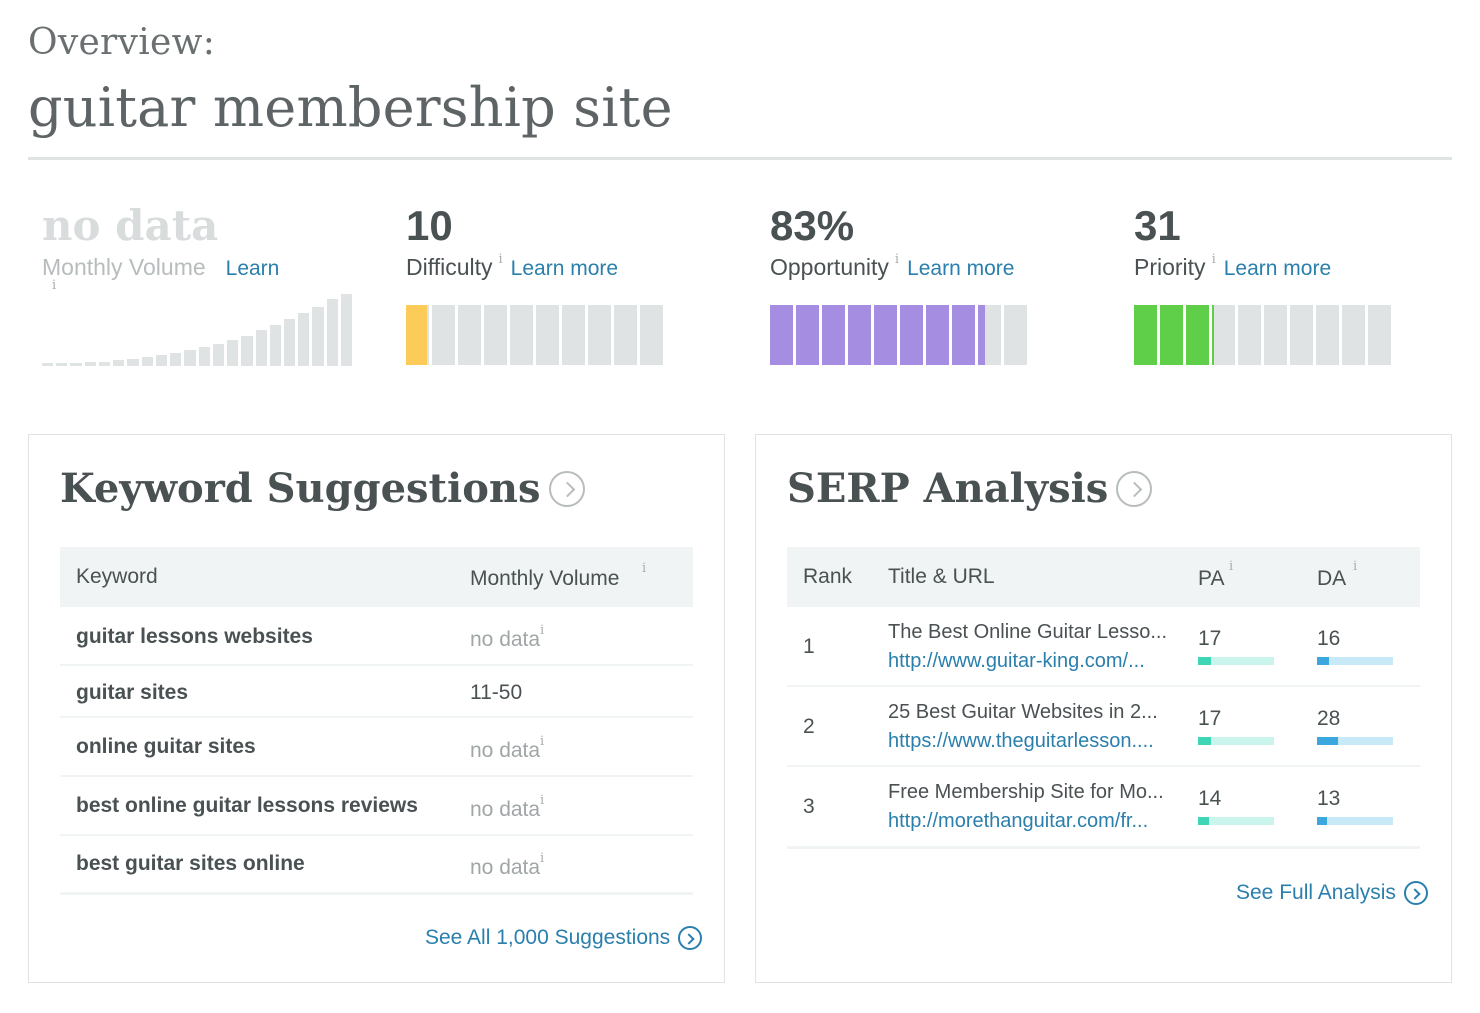  What do you see at coordinates (350, 107) in the screenshot?
I see `page-title: guitar membership site` at bounding box center [350, 107].